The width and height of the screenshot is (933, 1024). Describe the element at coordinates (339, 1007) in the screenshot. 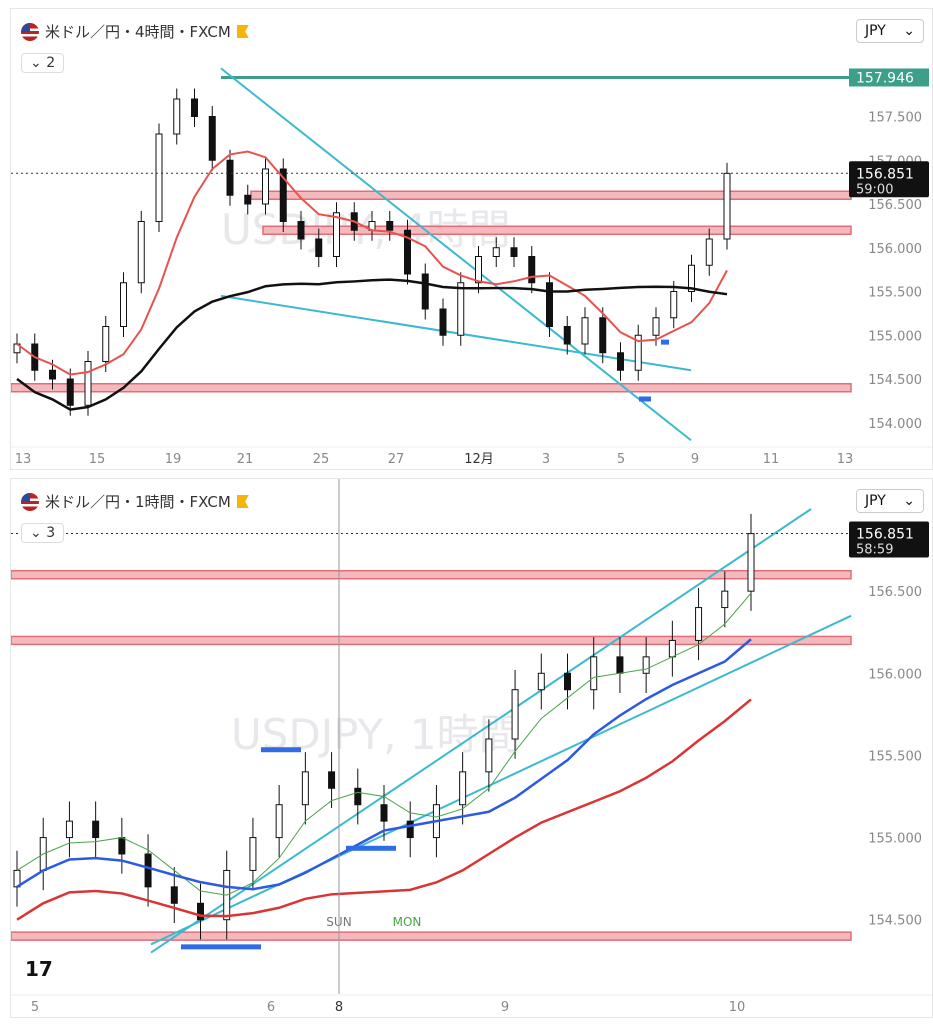

I see `time-axis-label: 8` at that location.